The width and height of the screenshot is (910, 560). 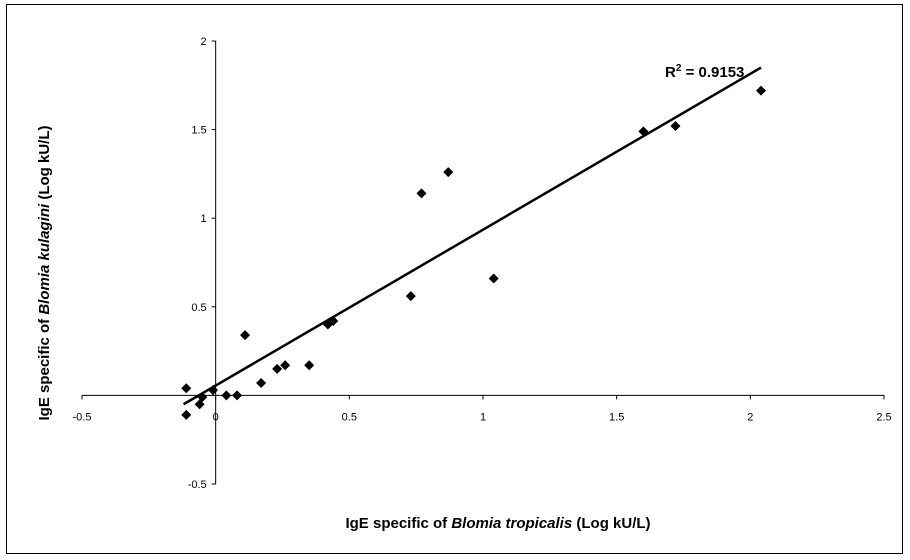 I want to click on x-tick-label: 1.5, so click(x=616, y=417).